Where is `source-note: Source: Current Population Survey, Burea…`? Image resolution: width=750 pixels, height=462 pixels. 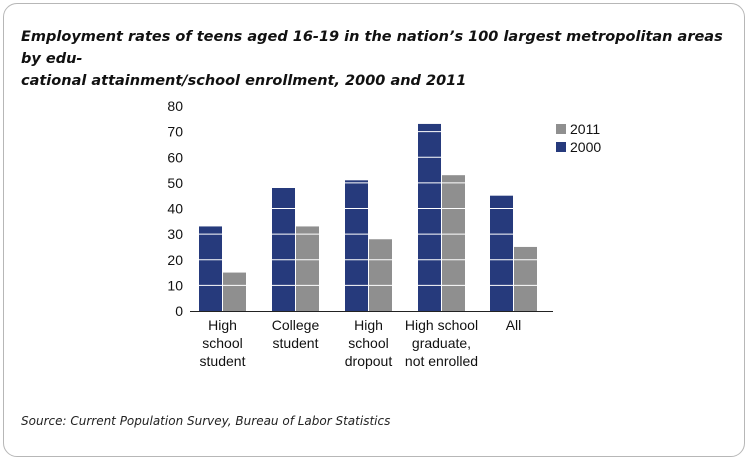 source-note: Source: Current Population Survey, Burea… is located at coordinates (206, 421).